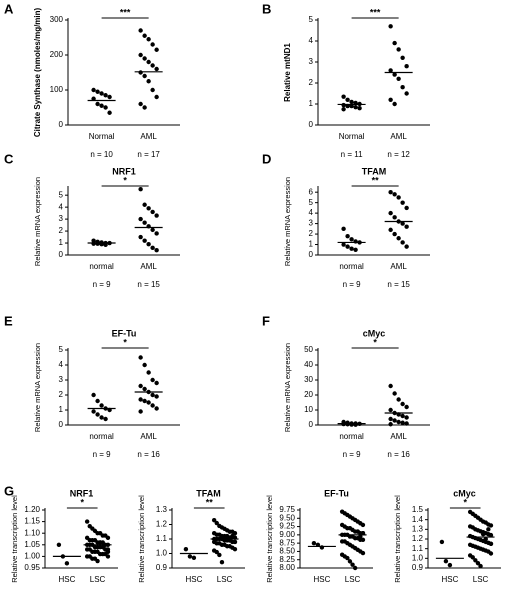 The width and height of the screenshot is (520, 596). What do you see at coordinates (287, 517) in the screenshot?
I see `y-tick-label: 9.50` at bounding box center [287, 517].